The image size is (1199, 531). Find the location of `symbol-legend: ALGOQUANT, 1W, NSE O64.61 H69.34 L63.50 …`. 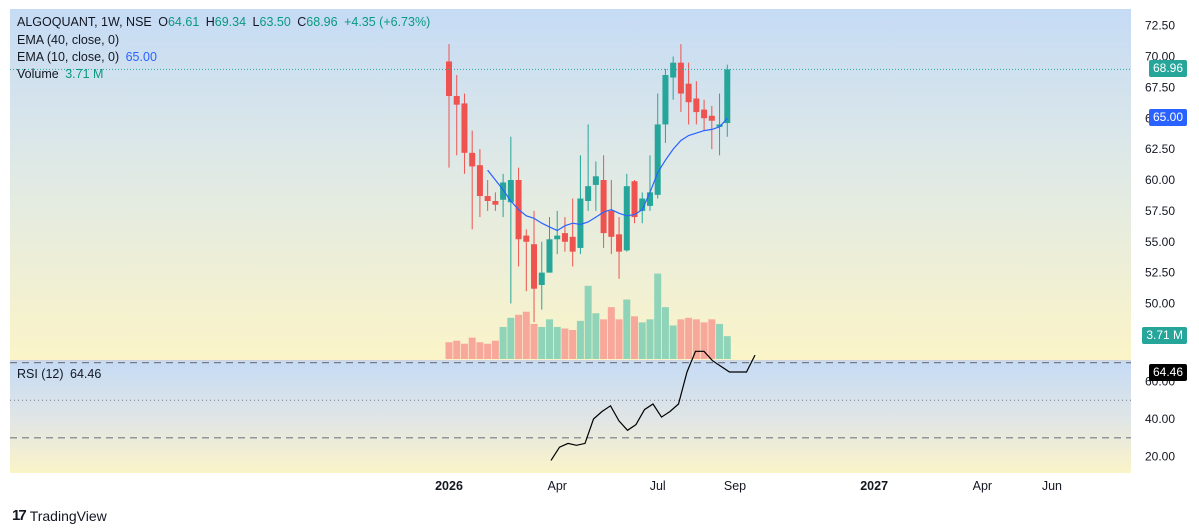

symbol-legend: ALGOQUANT, 1W, NSE O64.61 H69.34 L63.50 … is located at coordinates (225, 22).